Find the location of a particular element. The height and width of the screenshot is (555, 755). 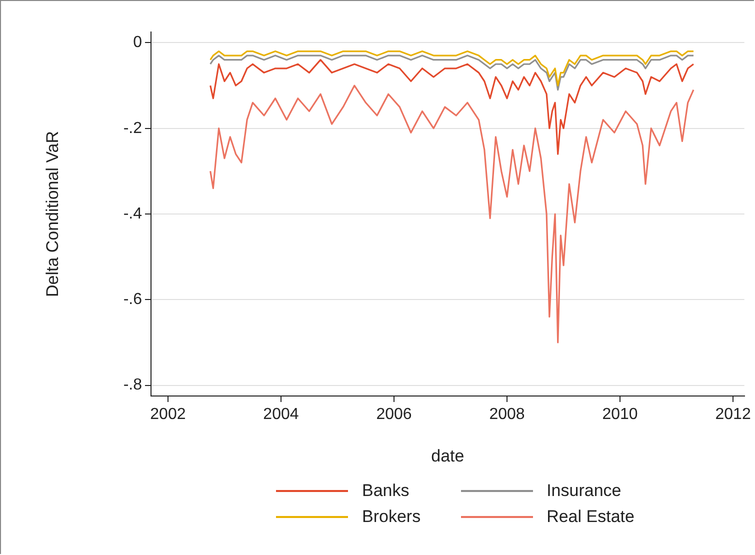

x-tick-label: 2002 is located at coordinates (168, 415).